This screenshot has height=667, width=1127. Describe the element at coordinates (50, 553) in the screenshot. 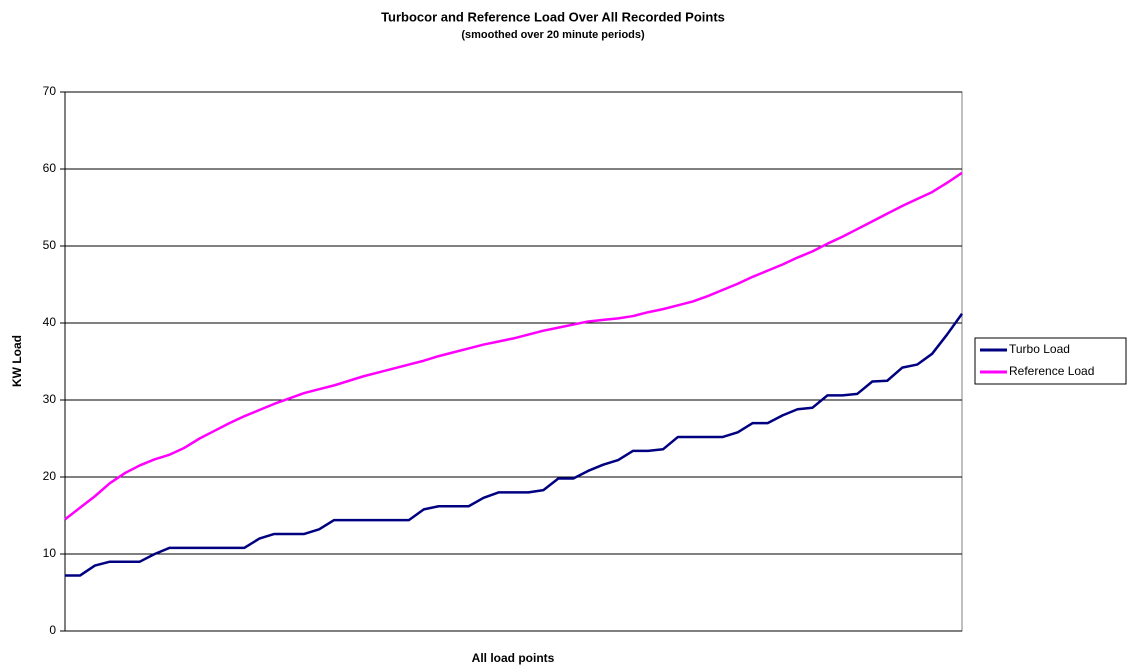

I see `y-tick-label: 10` at that location.